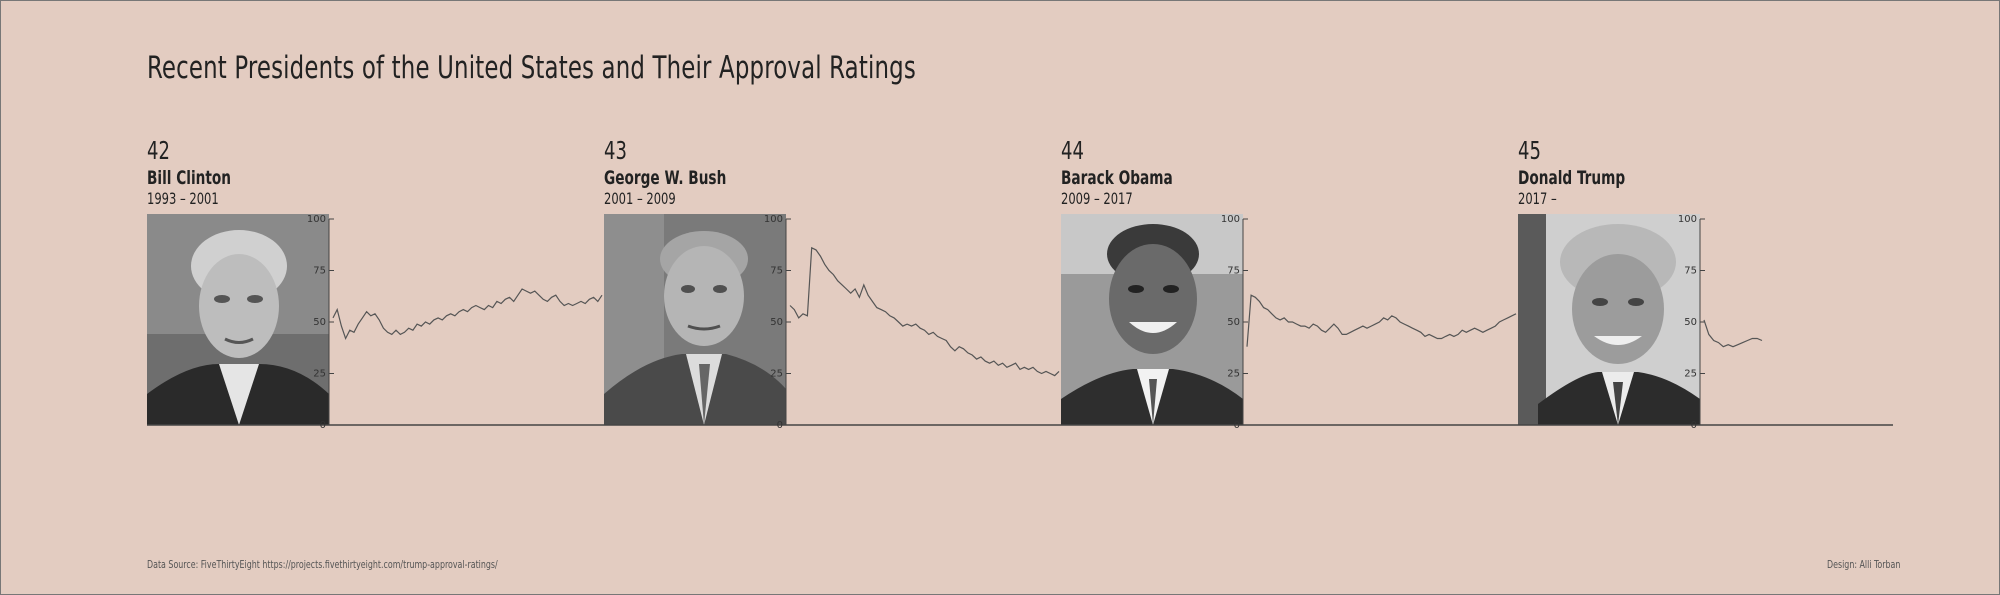 Image resolution: width=2000 pixels, height=595 pixels. What do you see at coordinates (1708, 172) in the screenshot?
I see `president-header-trump: 45 Donald Trump 2017 –` at bounding box center [1708, 172].